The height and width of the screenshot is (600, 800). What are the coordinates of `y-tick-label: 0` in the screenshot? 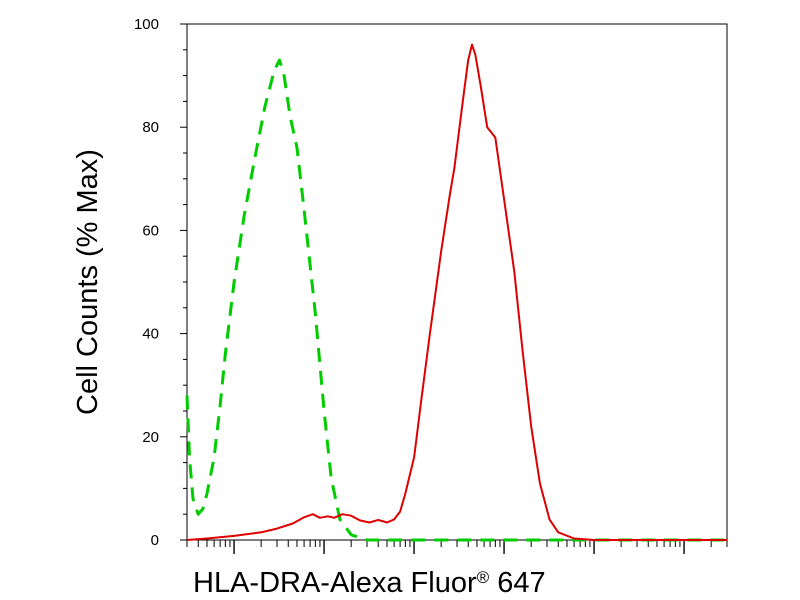 It's located at (155, 540).